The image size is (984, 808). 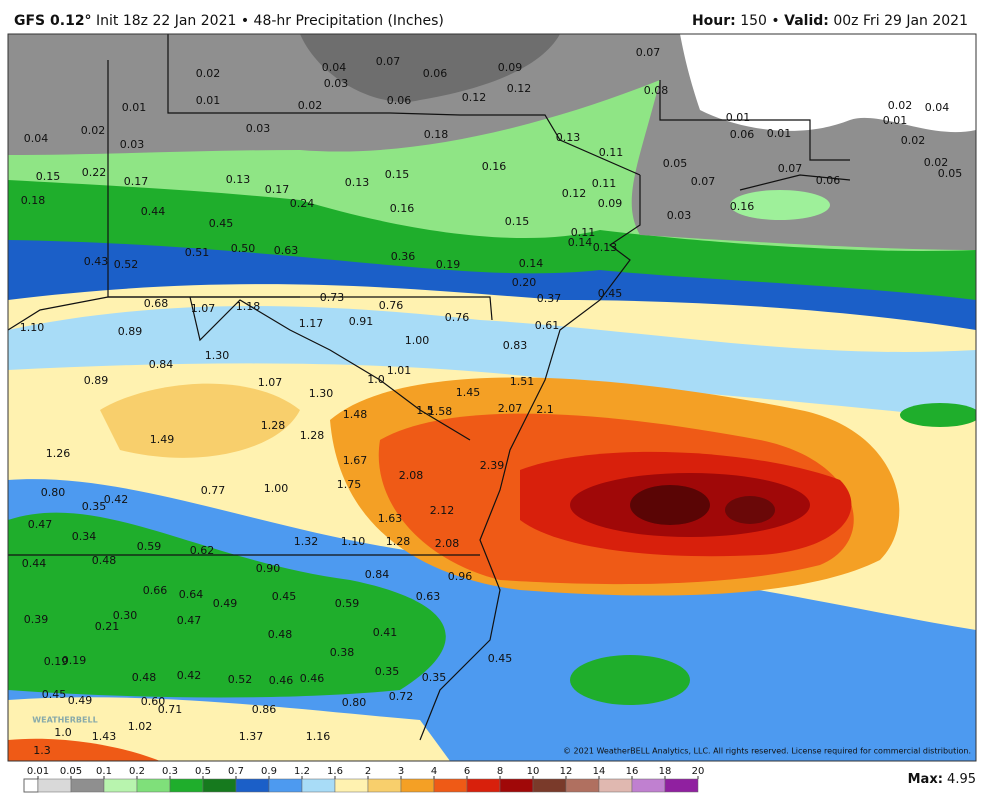 What do you see at coordinates (203, 308) in the screenshot?
I see `value-label: 1.07` at bounding box center [203, 308].